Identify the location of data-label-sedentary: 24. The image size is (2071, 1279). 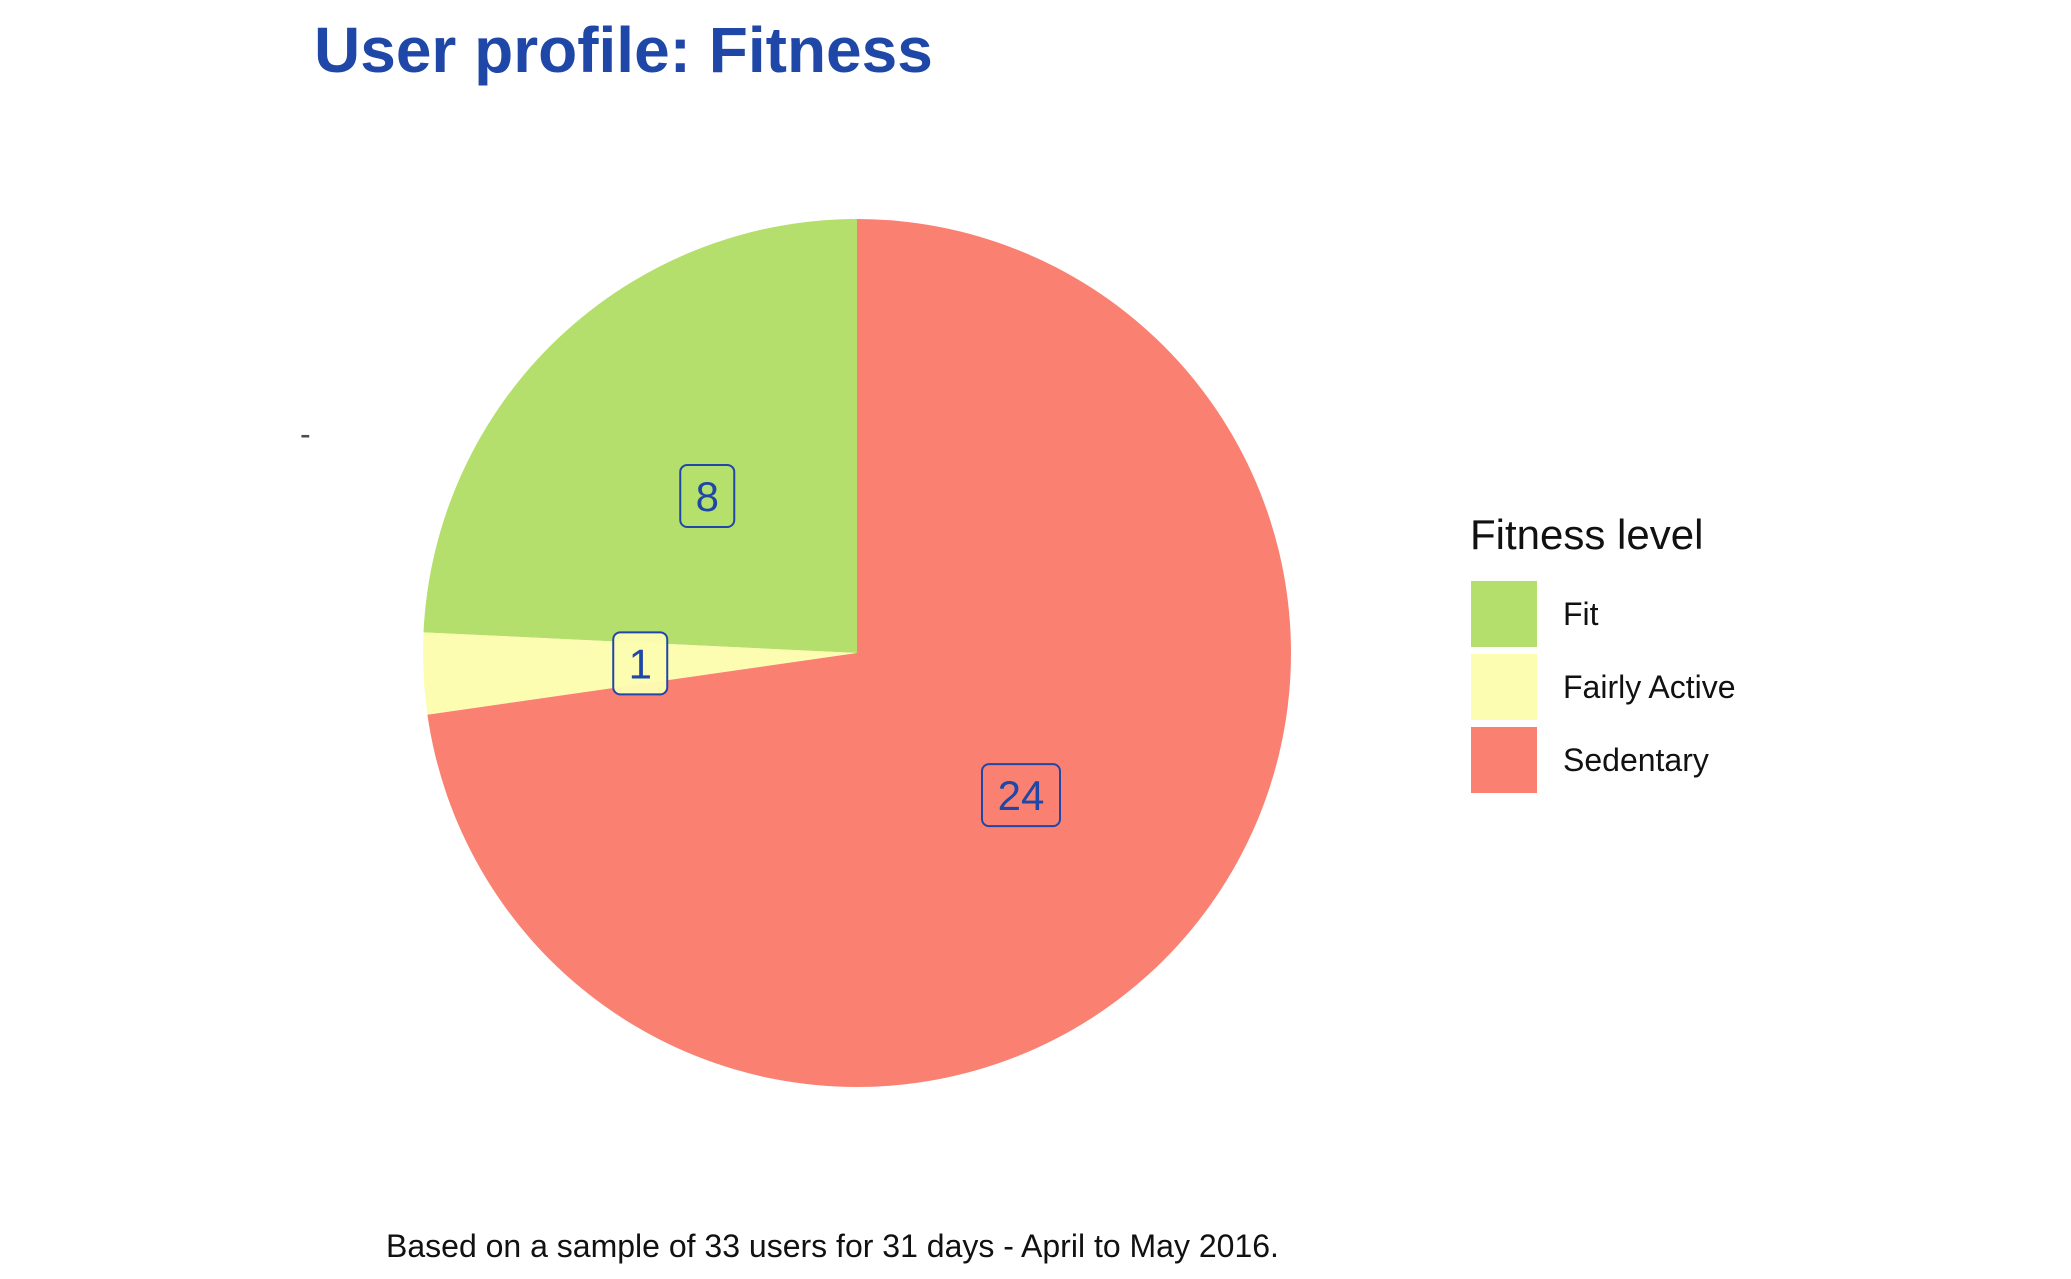
(1020, 795).